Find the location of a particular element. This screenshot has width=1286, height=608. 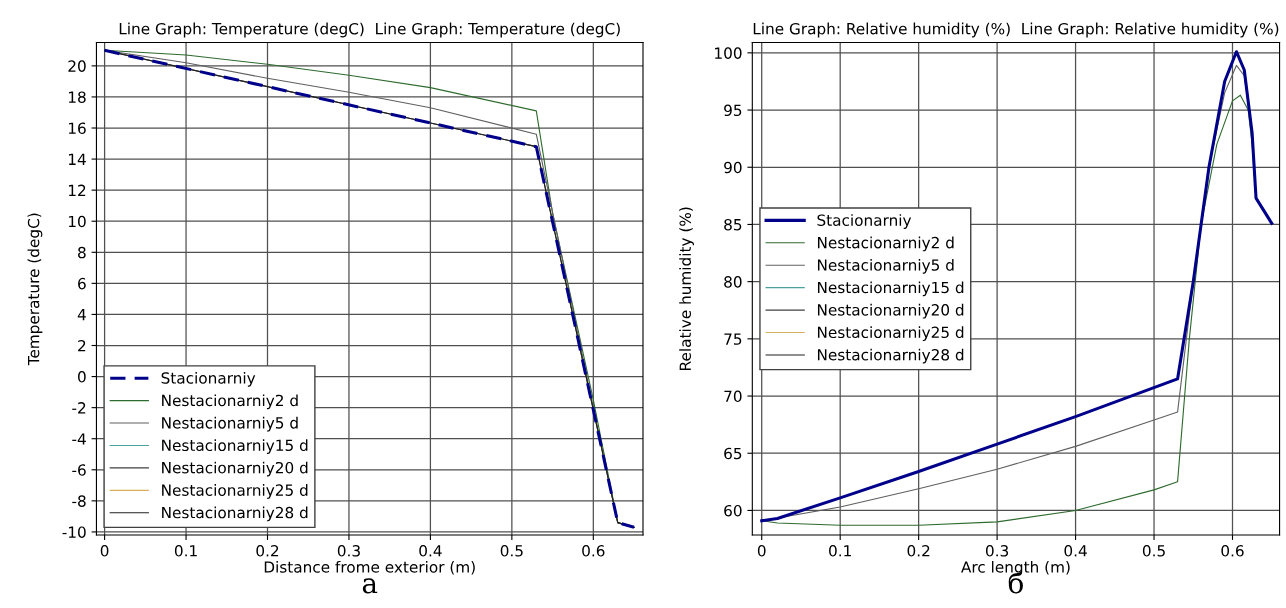

y-tick-label: -2 is located at coordinates (79, 408).